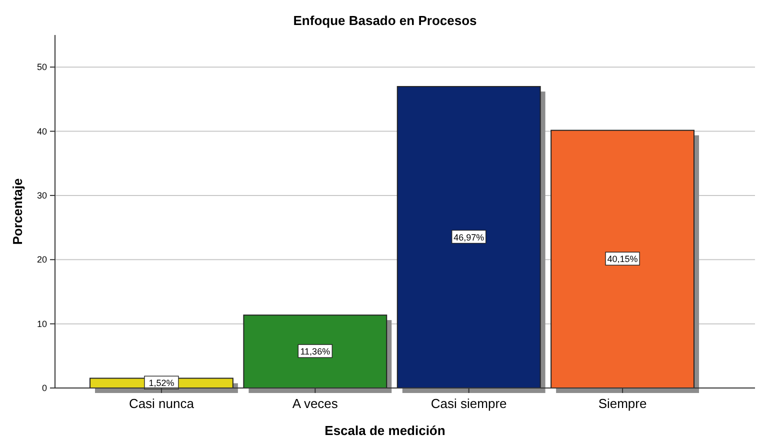 The height and width of the screenshot is (438, 757). Describe the element at coordinates (161, 383) in the screenshot. I see `data-label: 1,52%` at that location.